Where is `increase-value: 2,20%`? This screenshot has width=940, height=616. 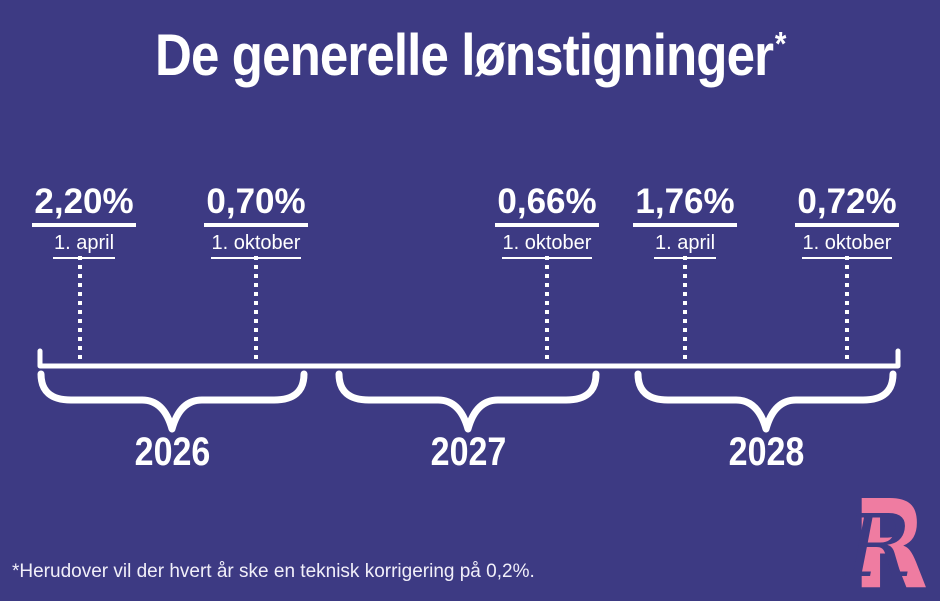 increase-value: 2,20% is located at coordinates (84, 204).